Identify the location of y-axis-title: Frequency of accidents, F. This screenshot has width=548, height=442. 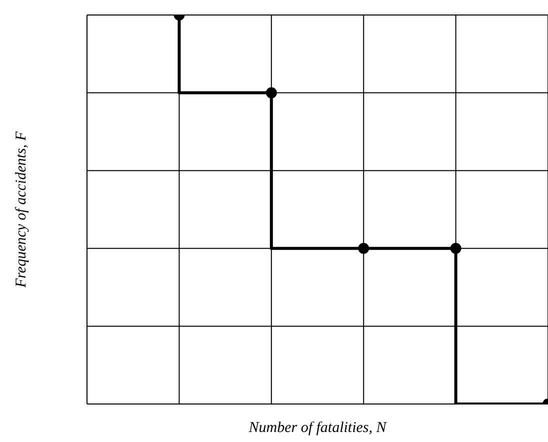
(21, 209).